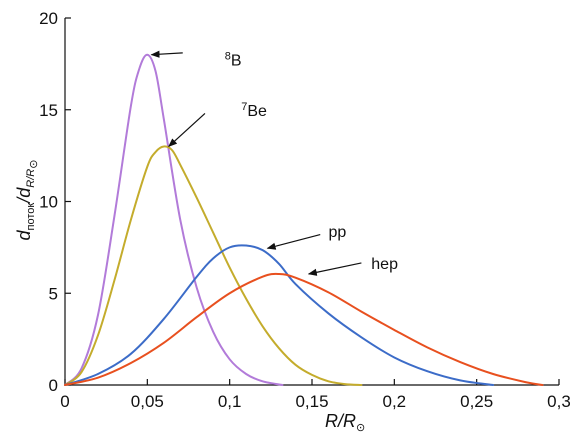 The width and height of the screenshot is (570, 432). What do you see at coordinates (166, 54) in the screenshot?
I see `arrow-8b` at bounding box center [166, 54].